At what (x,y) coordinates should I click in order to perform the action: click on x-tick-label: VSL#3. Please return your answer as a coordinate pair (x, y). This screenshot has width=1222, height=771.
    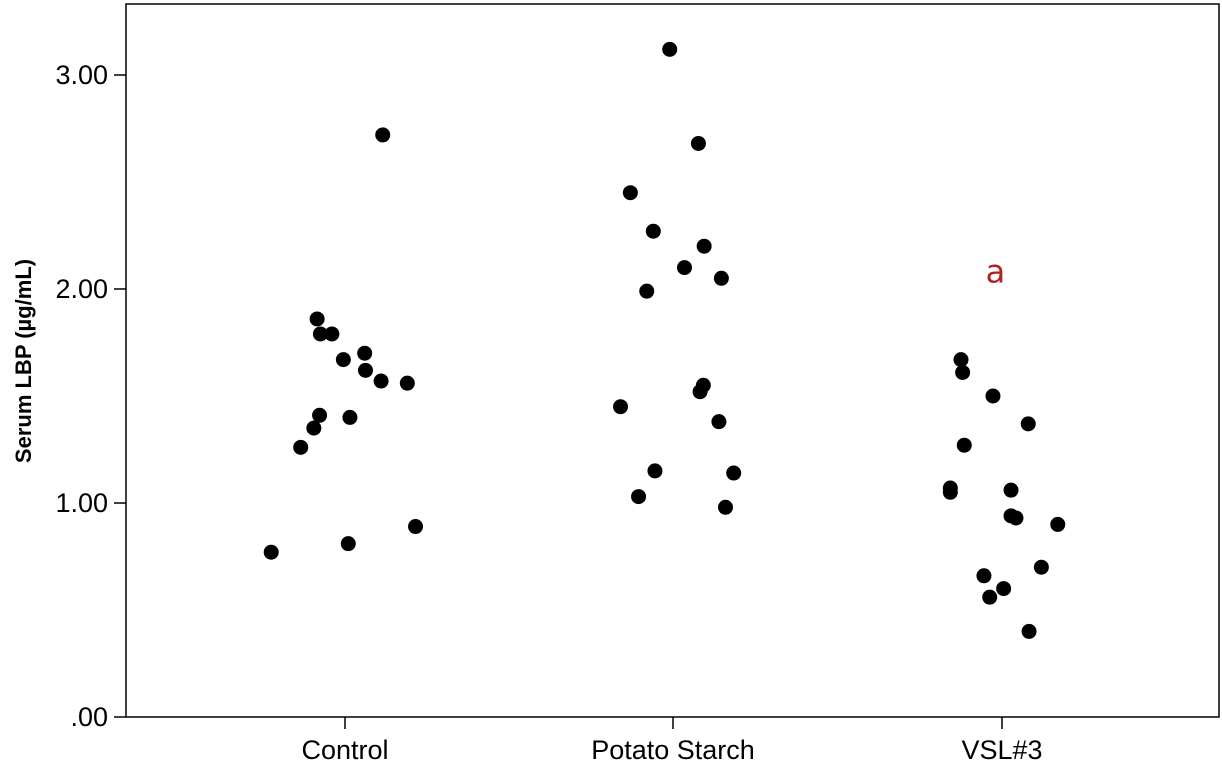
    Looking at the image, I should click on (1001, 750).